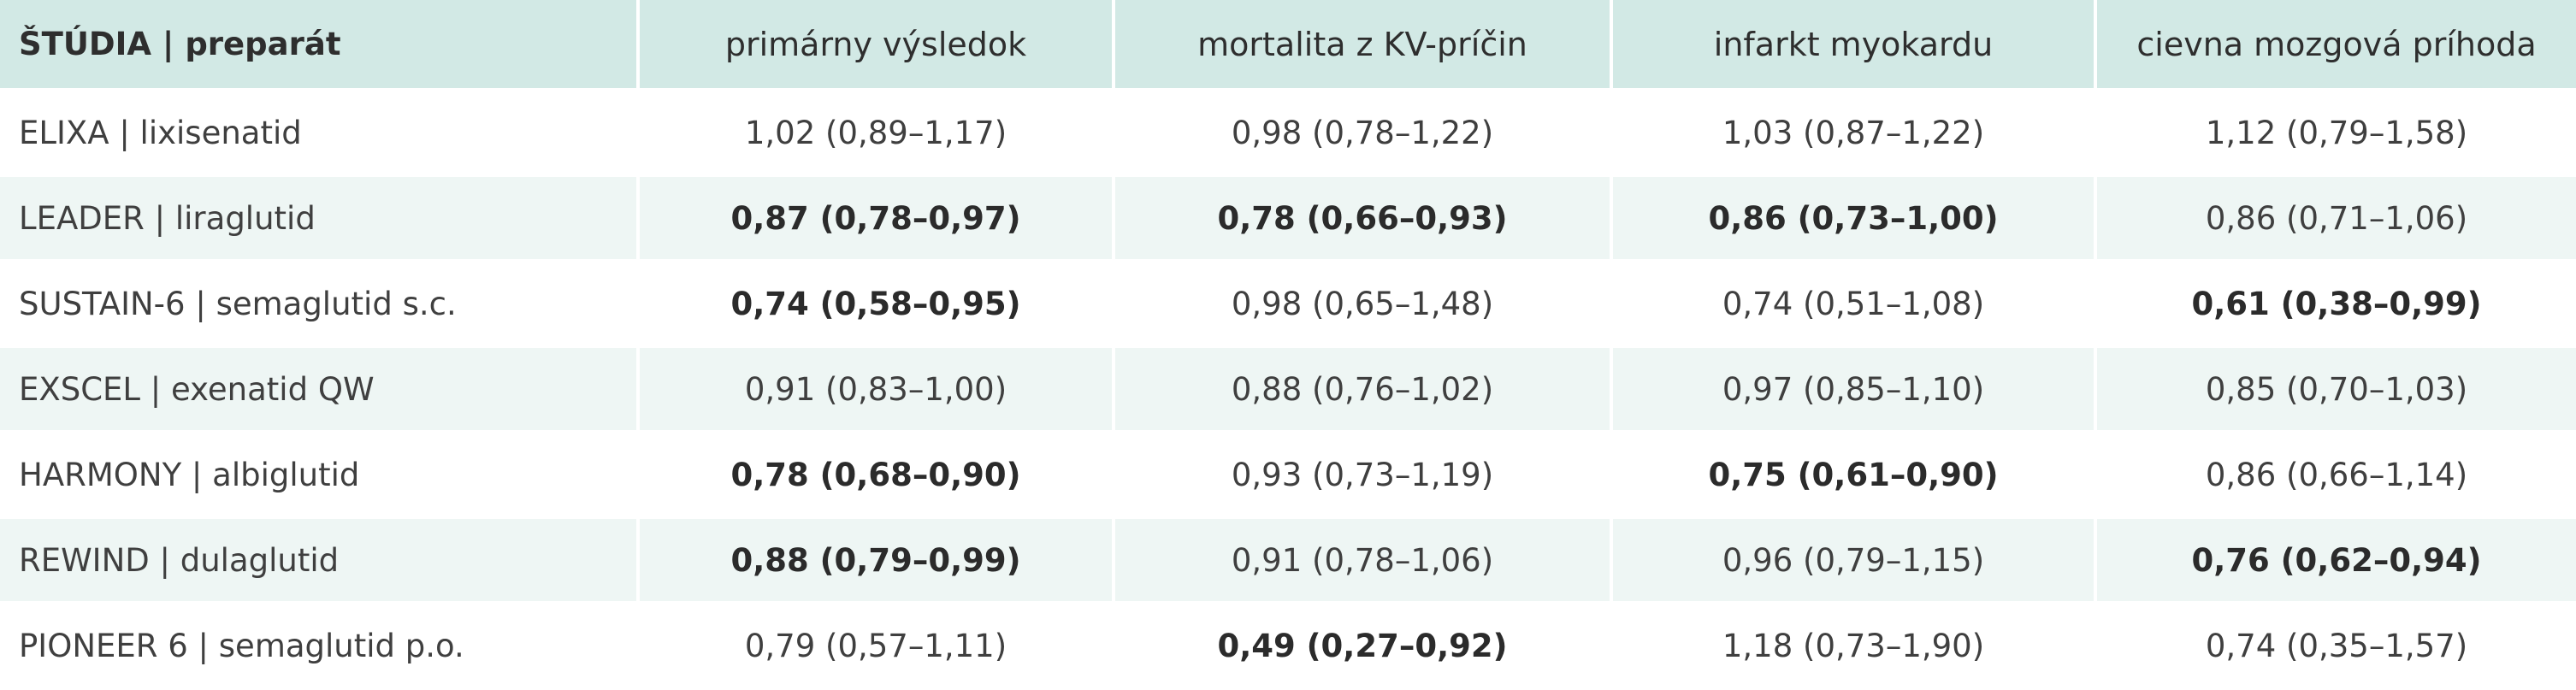  Describe the element at coordinates (318, 305) in the screenshot. I see `study-cell: SUSTAIN-6 | semaglutid s.c.` at that location.